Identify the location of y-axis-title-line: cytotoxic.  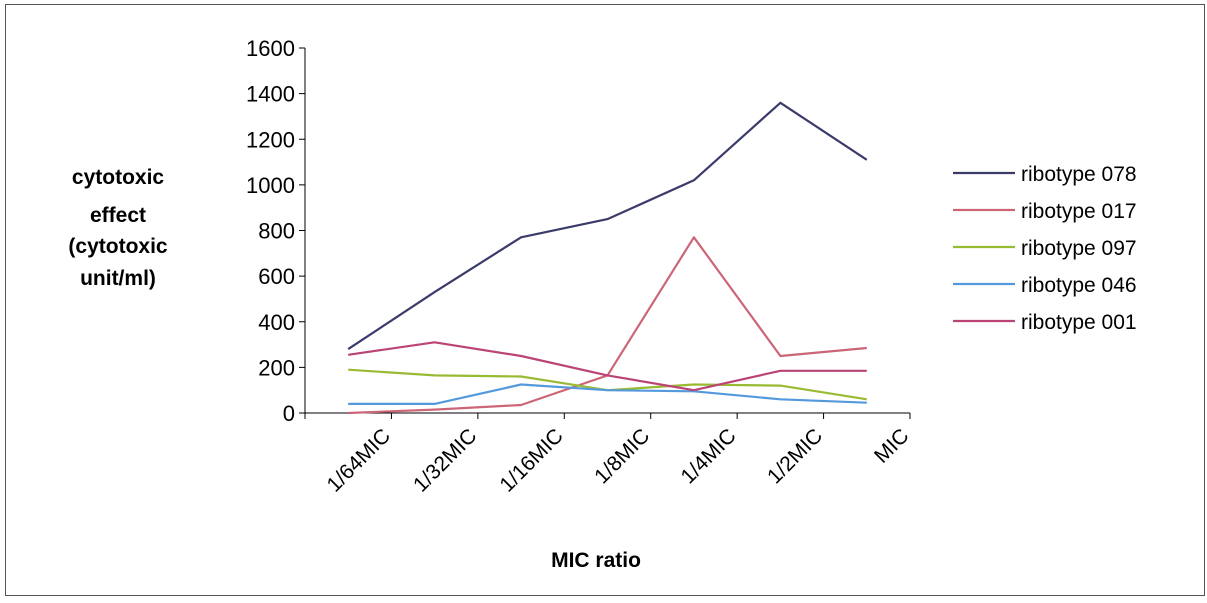
(118, 177).